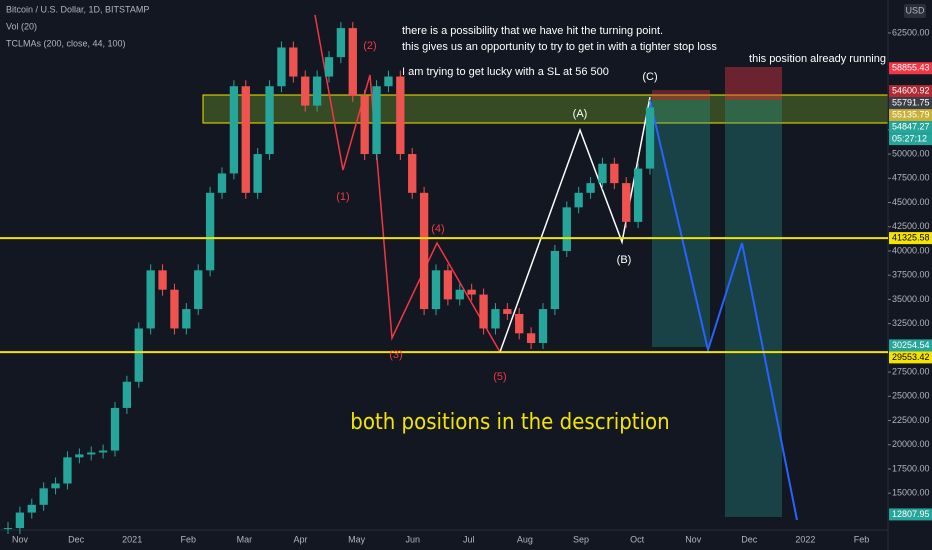 The height and width of the screenshot is (550, 932). Describe the element at coordinates (66, 43) in the screenshot. I see `indicator: TCLMAs (200, close, 44, 100)` at that location.